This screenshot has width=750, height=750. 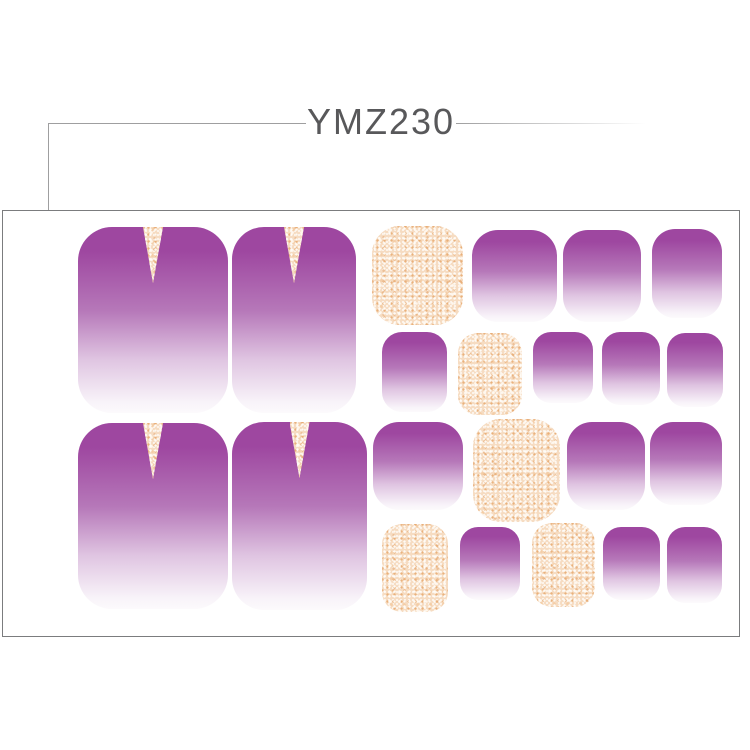 I want to click on title-line-right, so click(x=551, y=123).